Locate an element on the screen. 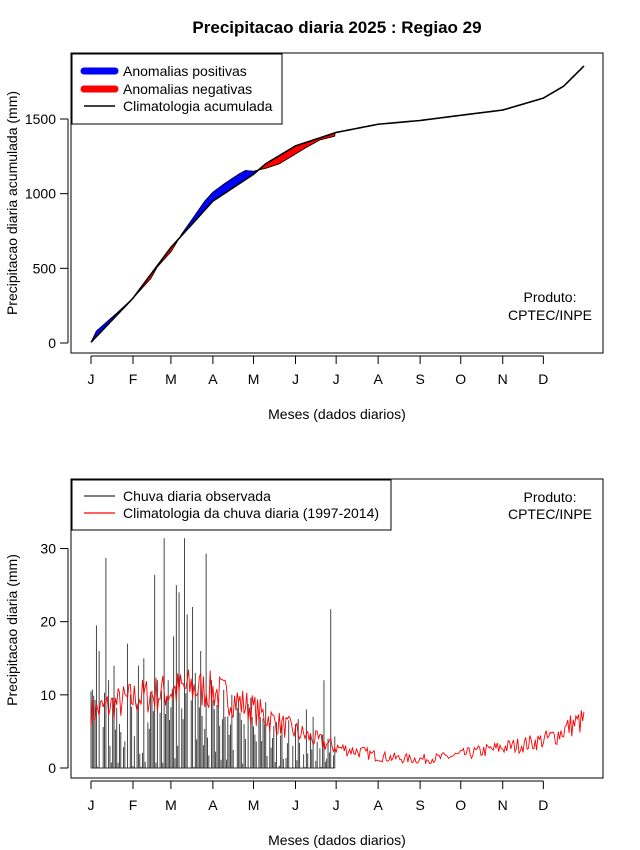 The width and height of the screenshot is (640, 850). cumulative-y-axis-label: Precipitacao diaria acumulada (mm) is located at coordinates (12, 203).